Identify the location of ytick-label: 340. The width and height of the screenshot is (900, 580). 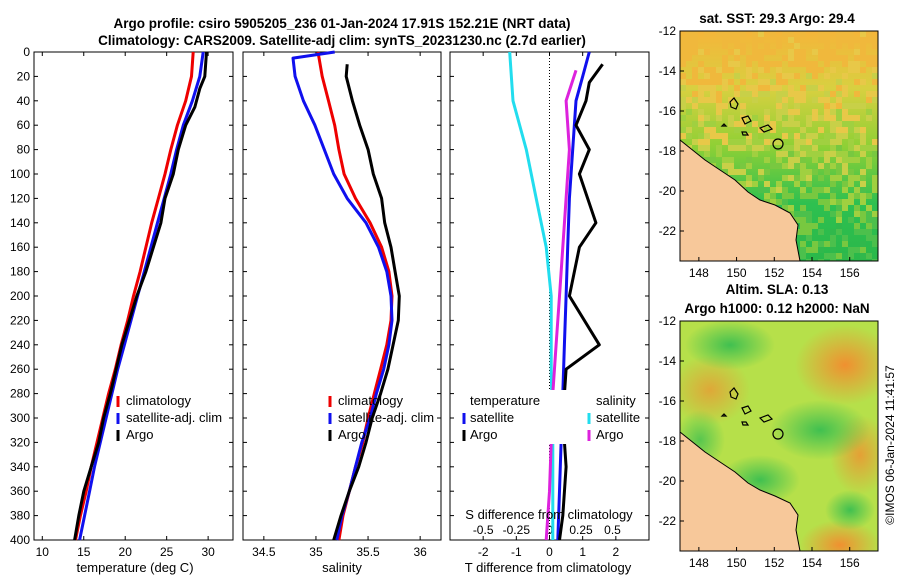
(20, 467).